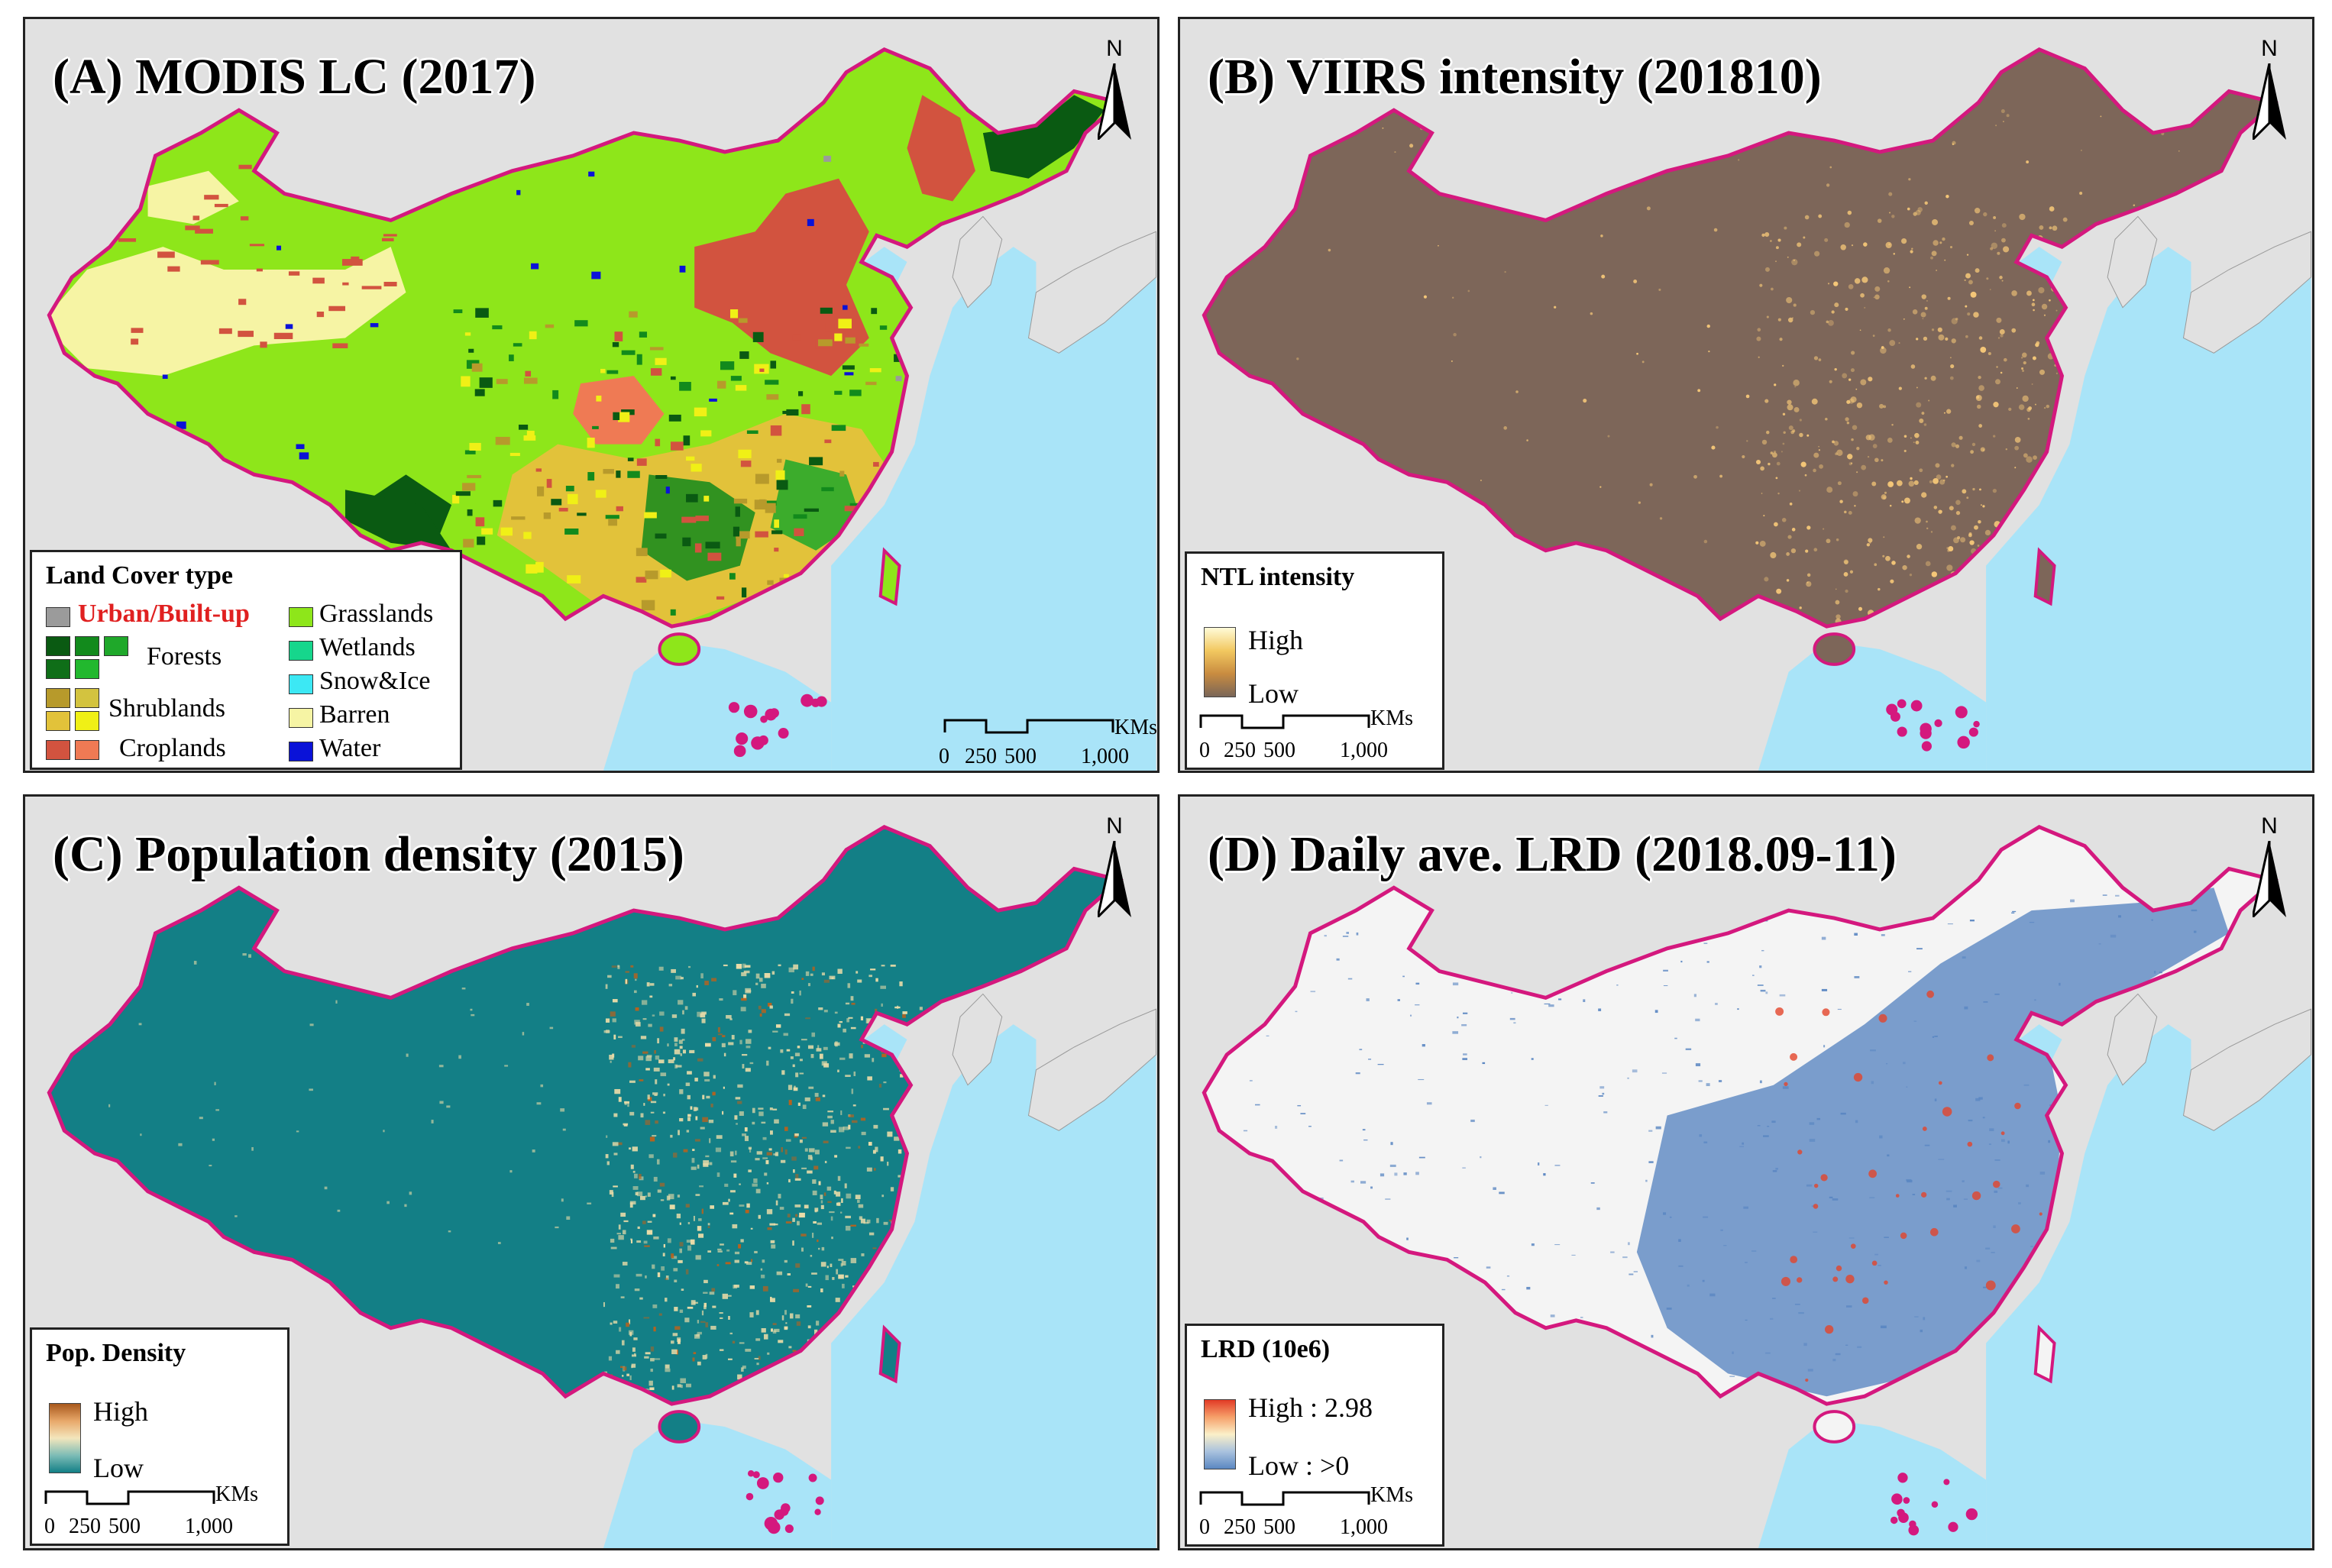 Image resolution: width=2332 pixels, height=1568 pixels. Describe the element at coordinates (376, 614) in the screenshot. I see `legend-label-grasslands: Grasslands` at that location.